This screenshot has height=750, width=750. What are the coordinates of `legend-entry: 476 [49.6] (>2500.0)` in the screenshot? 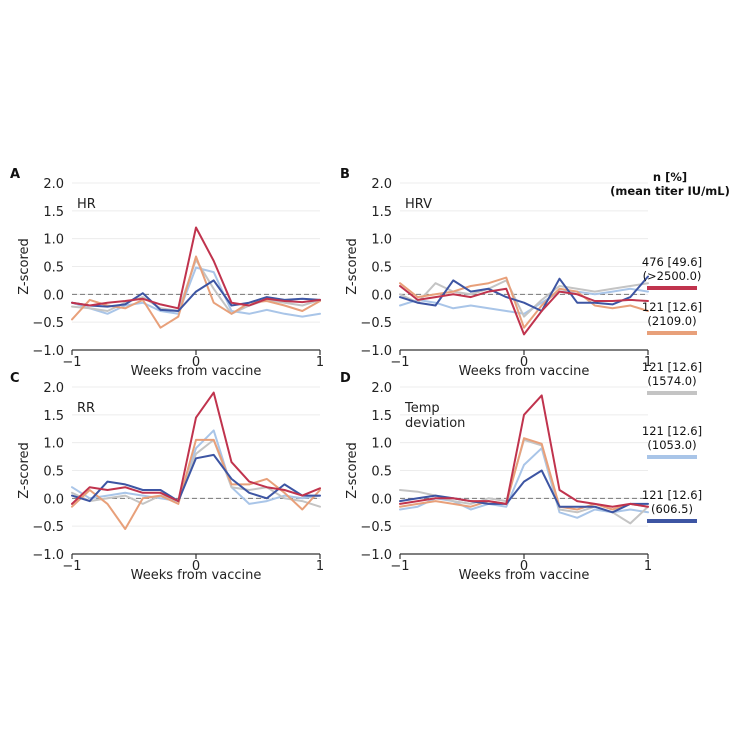 It's located at (672, 272).